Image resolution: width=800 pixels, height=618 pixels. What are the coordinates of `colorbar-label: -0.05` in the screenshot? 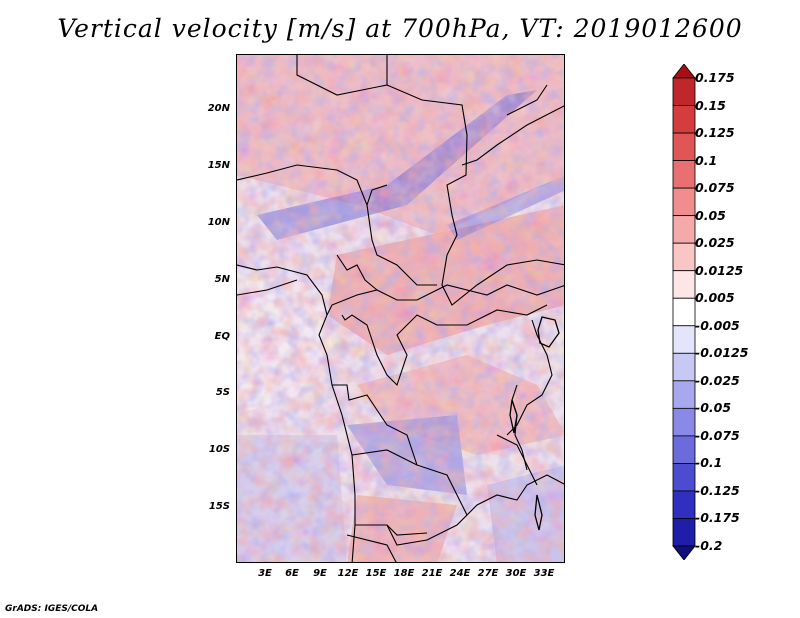 It's located at (713, 408).